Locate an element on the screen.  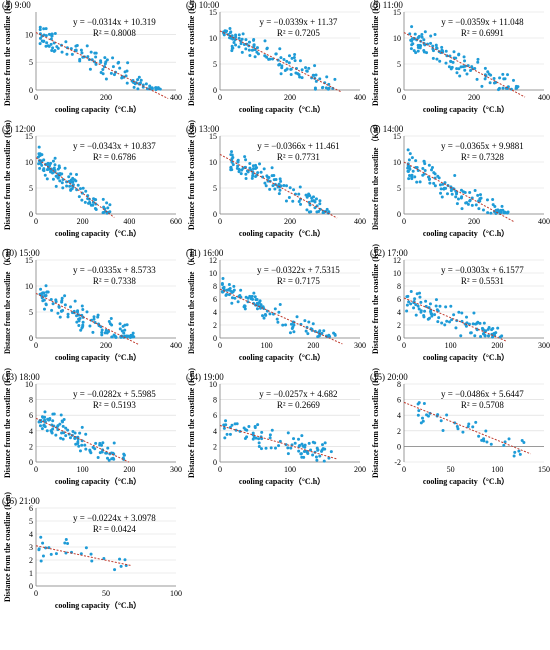
y-axis-label: Distance from the coastline (Km) is located at coordinates (7, 175).